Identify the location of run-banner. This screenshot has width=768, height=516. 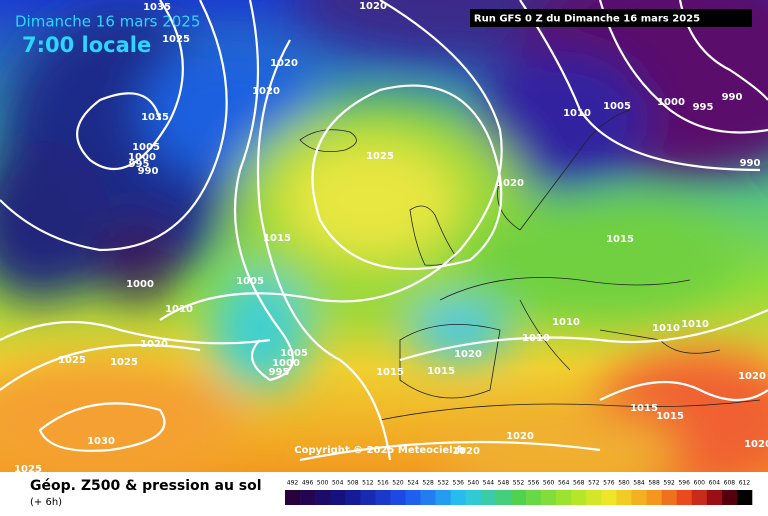
(611, 18).